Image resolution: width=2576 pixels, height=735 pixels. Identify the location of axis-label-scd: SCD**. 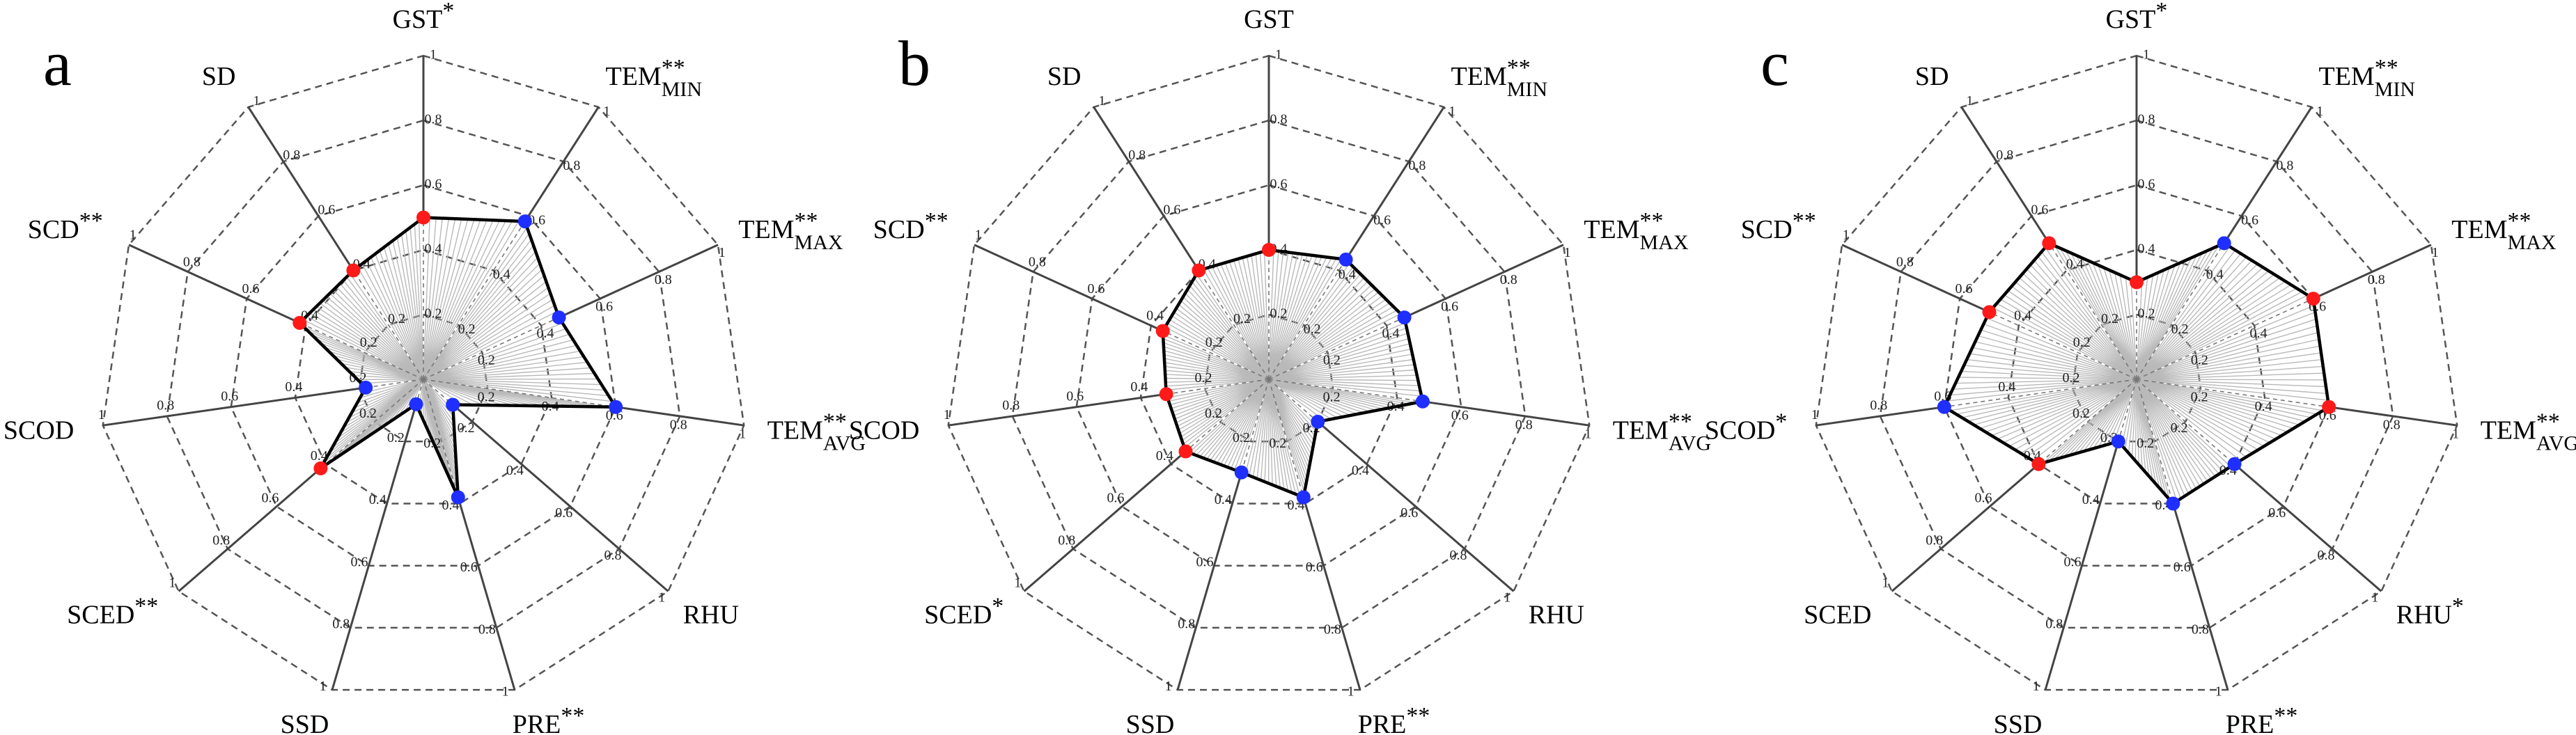
(1778, 226).